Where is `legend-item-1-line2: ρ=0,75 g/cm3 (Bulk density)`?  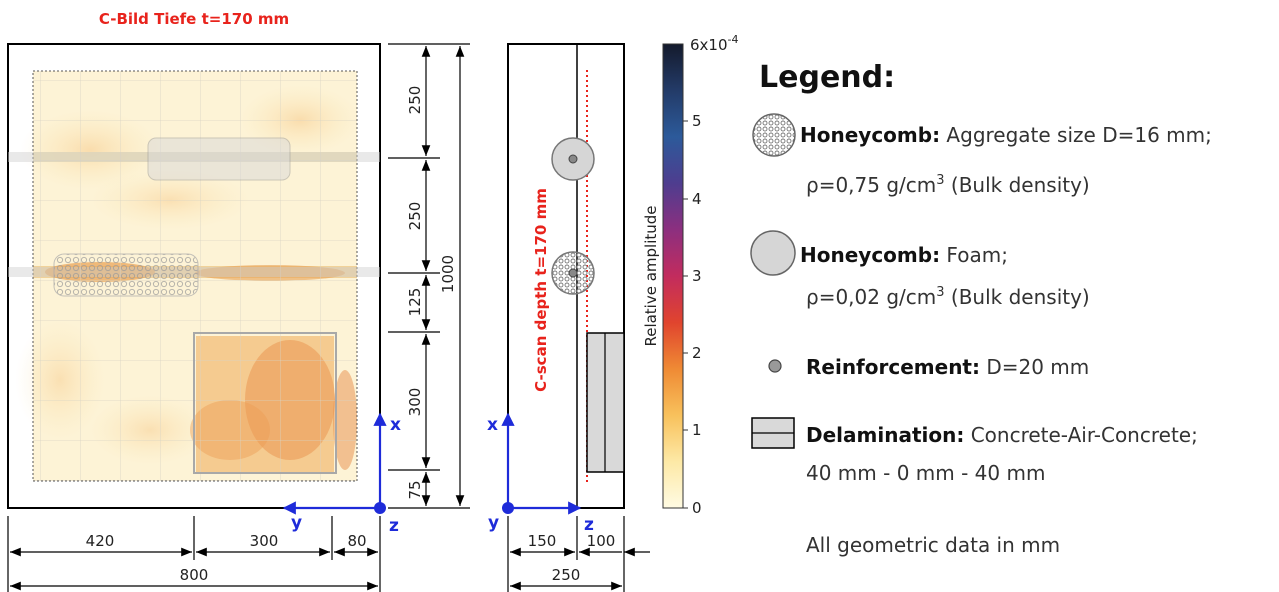 legend-item-1-line2: ρ=0,75 g/cm3 (Bulk density) is located at coordinates (948, 185).